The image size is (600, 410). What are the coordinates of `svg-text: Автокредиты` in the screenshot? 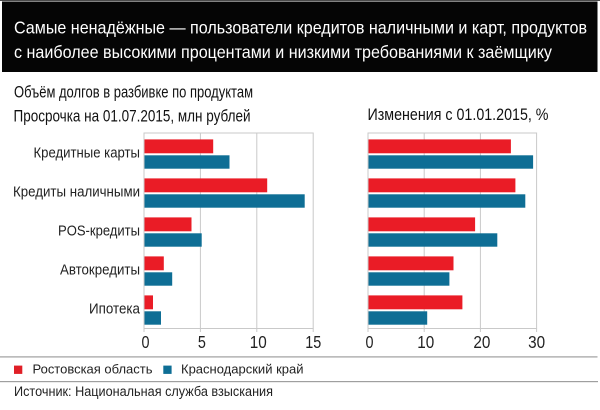 It's located at (100, 270).